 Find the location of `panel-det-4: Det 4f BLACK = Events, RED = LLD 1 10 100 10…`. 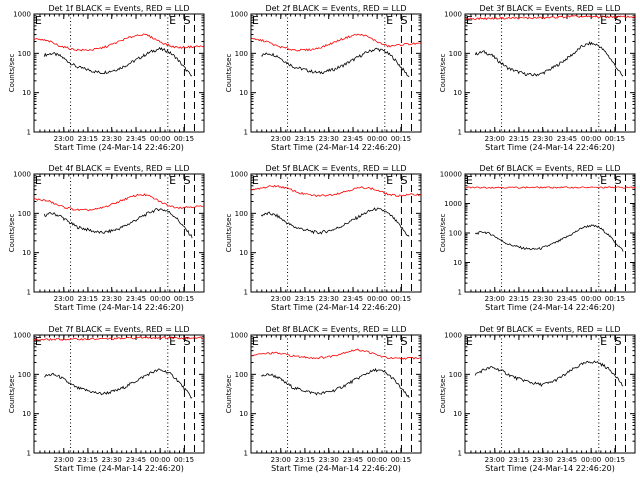

panel-det-4: Det 4f BLACK = Events, RED = LLD 1 10 100 10… is located at coordinates (106, 238).